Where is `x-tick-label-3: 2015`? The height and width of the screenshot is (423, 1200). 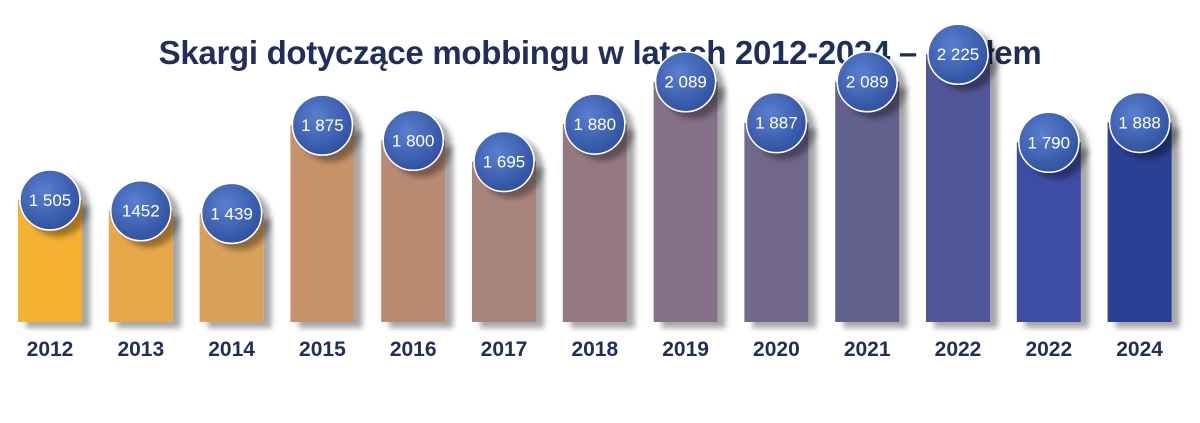 x-tick-label-3: 2015 is located at coordinates (322, 349).